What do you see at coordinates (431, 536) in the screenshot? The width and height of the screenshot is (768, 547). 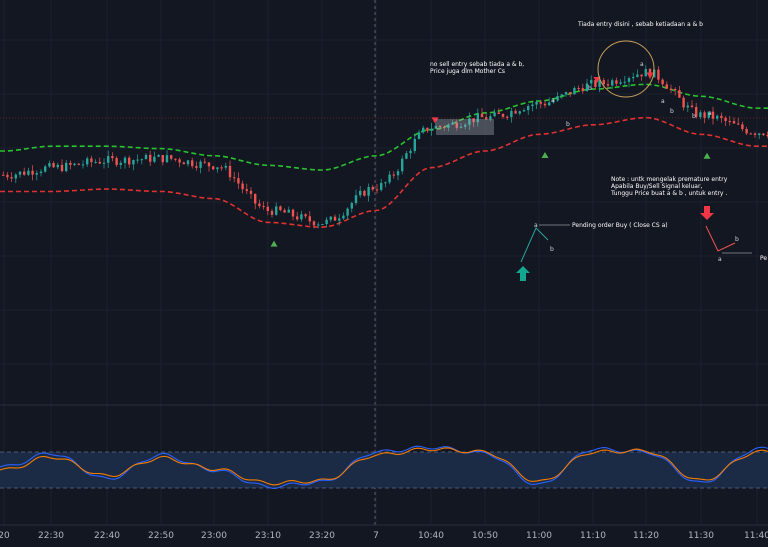 I see `time-tick-label: 10:40` at bounding box center [431, 536].